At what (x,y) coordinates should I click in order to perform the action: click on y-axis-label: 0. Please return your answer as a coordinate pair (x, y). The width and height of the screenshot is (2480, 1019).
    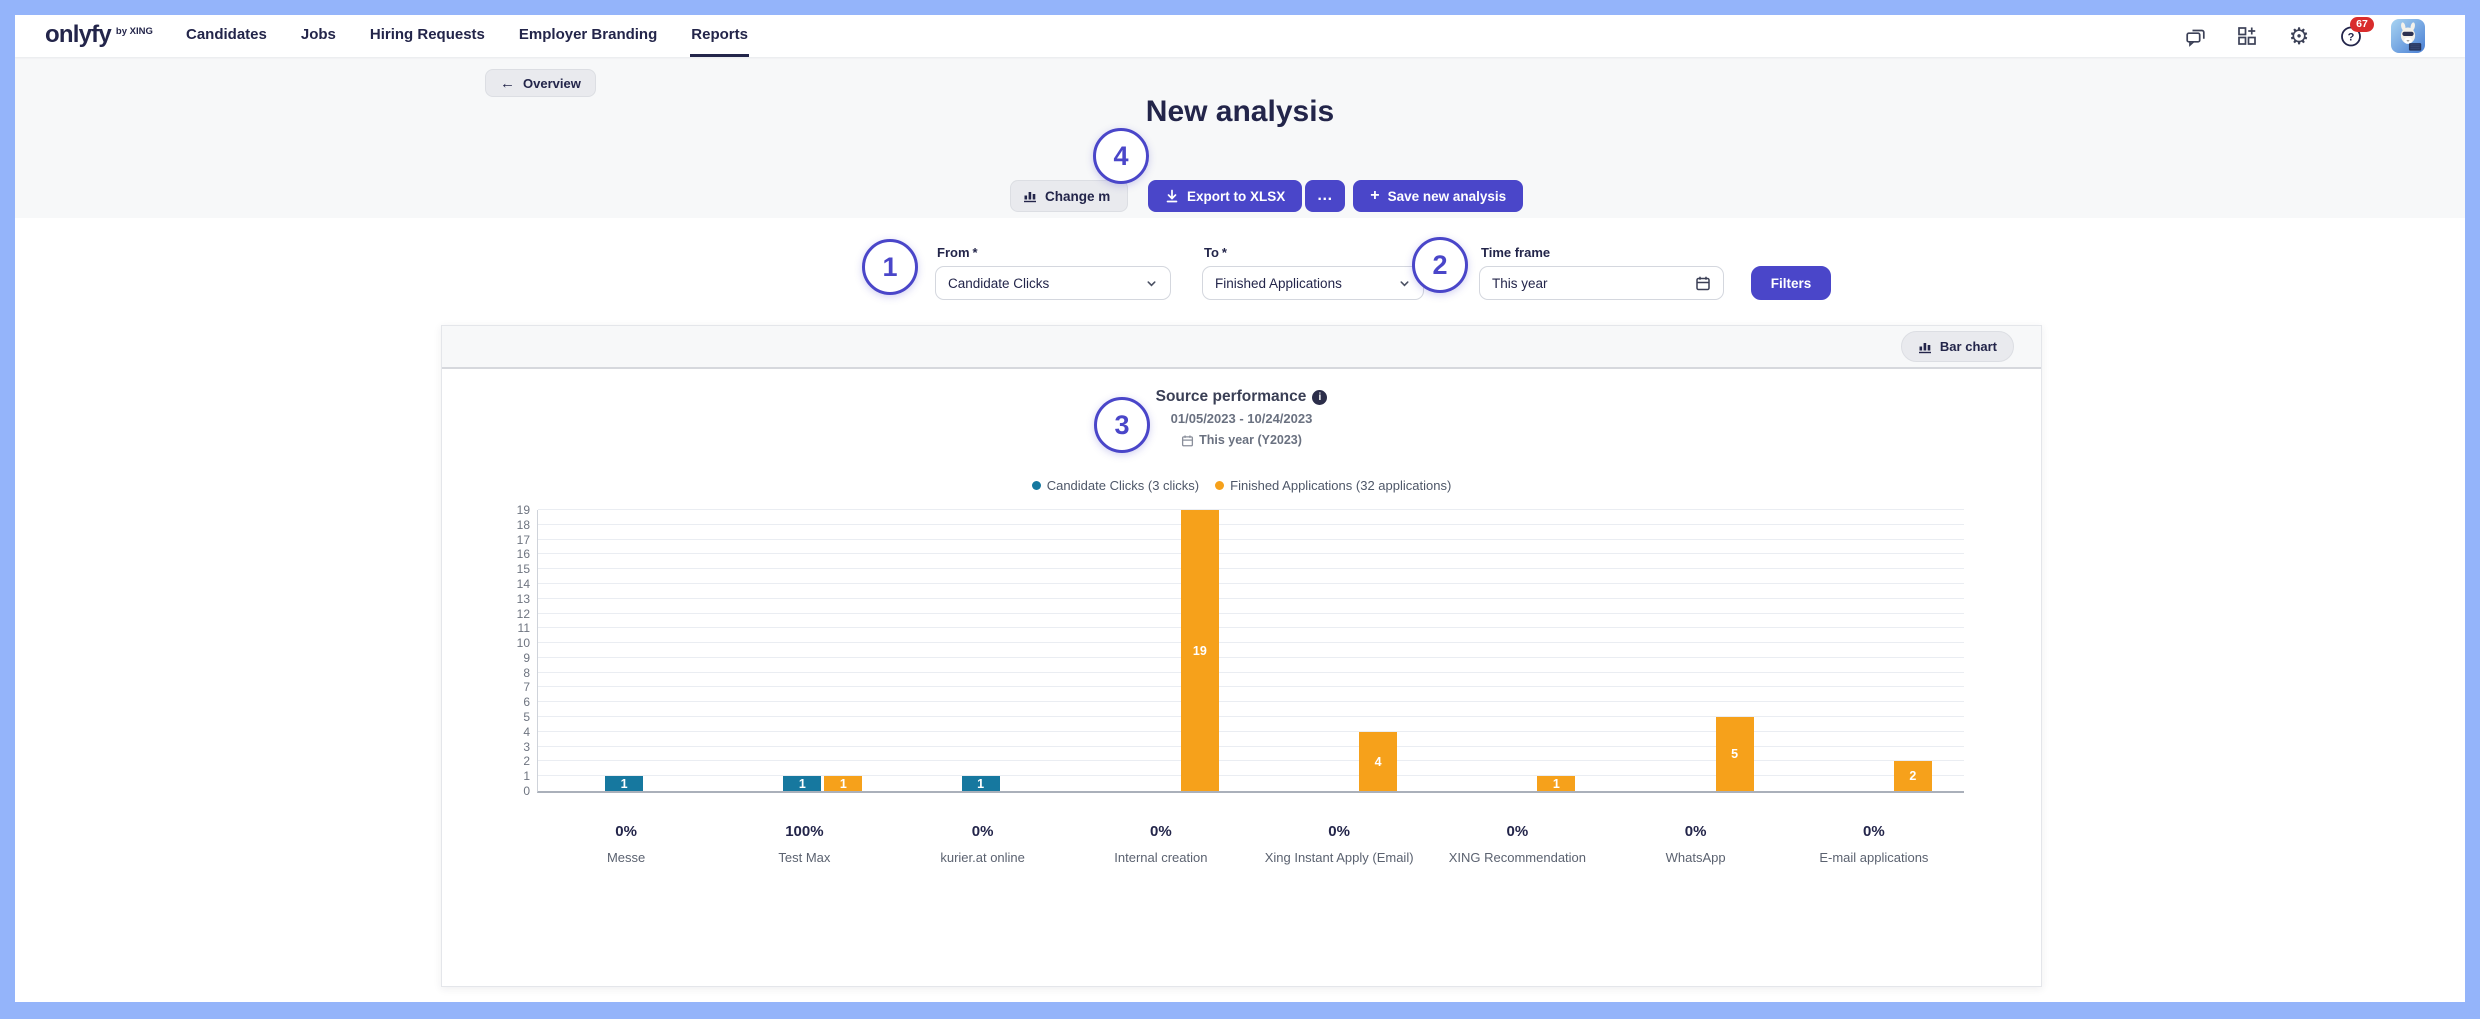
    Looking at the image, I should click on (526, 791).